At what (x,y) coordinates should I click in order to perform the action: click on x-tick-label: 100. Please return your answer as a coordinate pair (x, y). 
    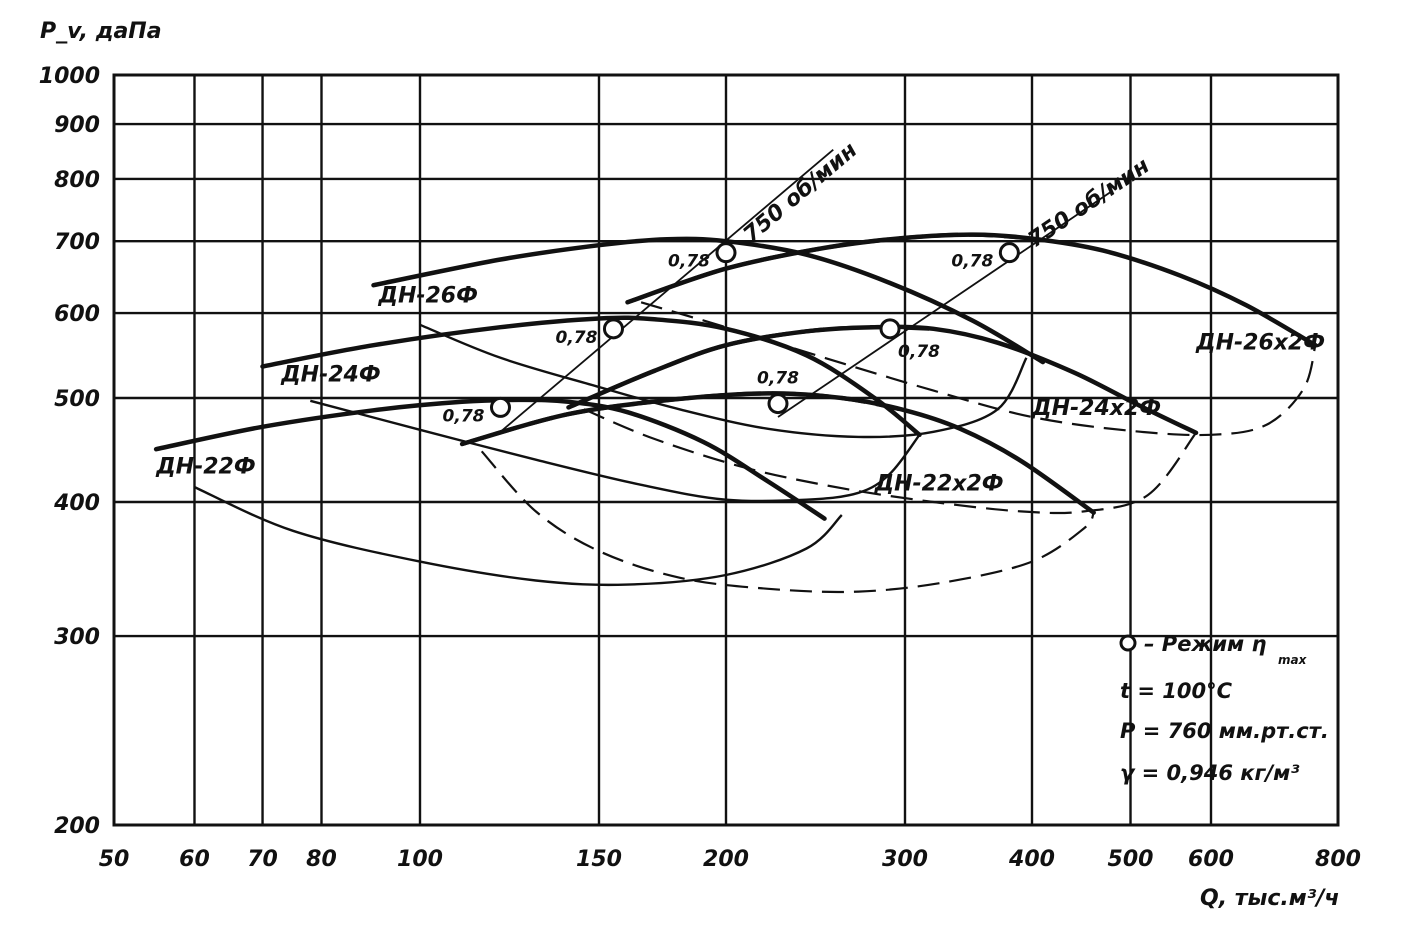
    Looking at the image, I should click on (420, 859).